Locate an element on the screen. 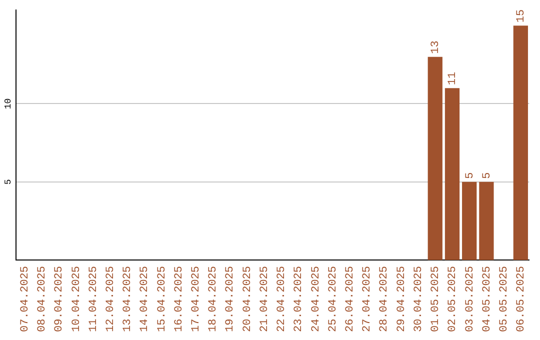  x-tick-label: 25.04.2025 is located at coordinates (333, 299).